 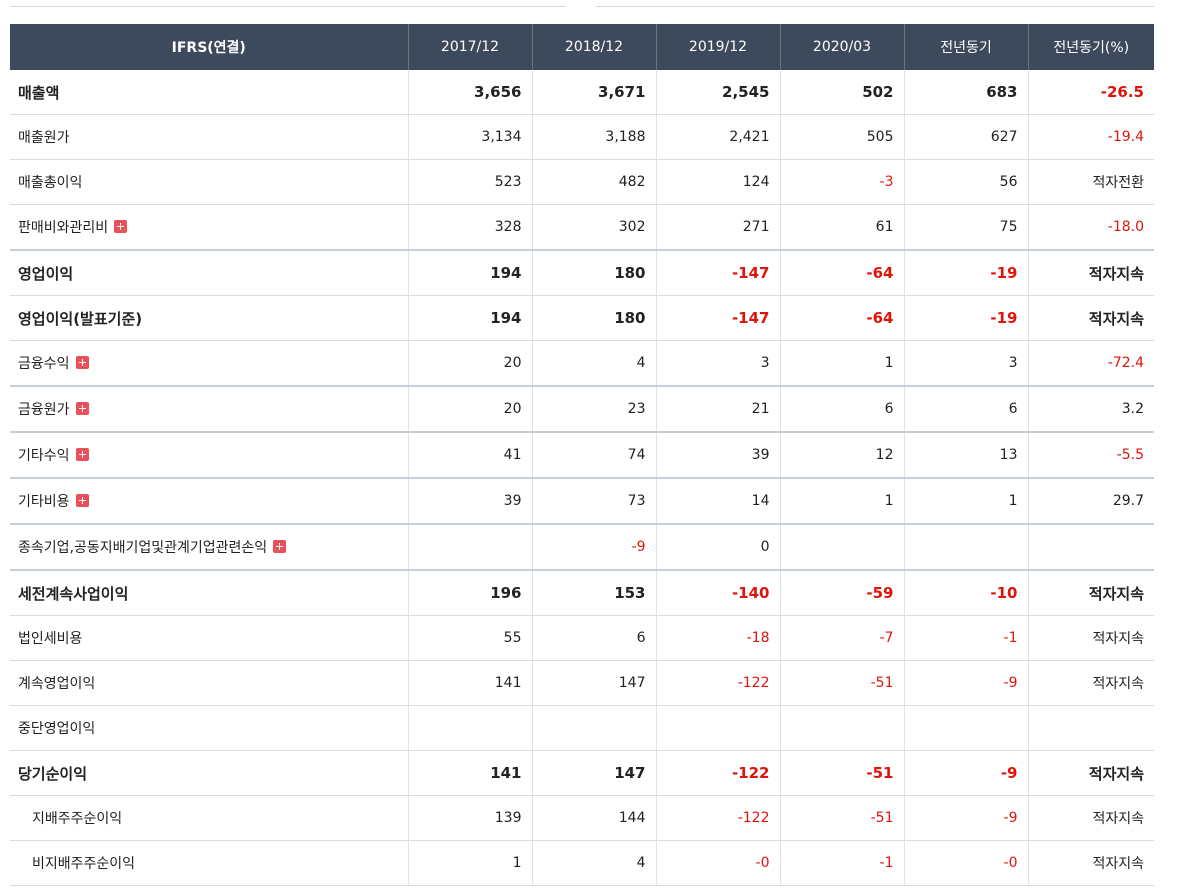 I want to click on table-row: 매출총이익 523 482 124 -3 56 적자전환, so click(x=582, y=182).